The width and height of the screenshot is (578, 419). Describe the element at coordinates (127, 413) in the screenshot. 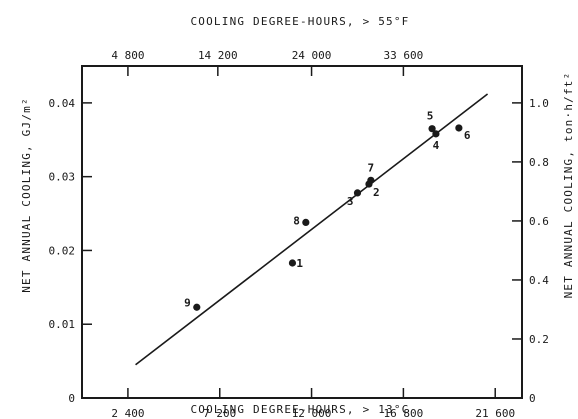

I see `bottom-tick-label: 2 400` at that location.